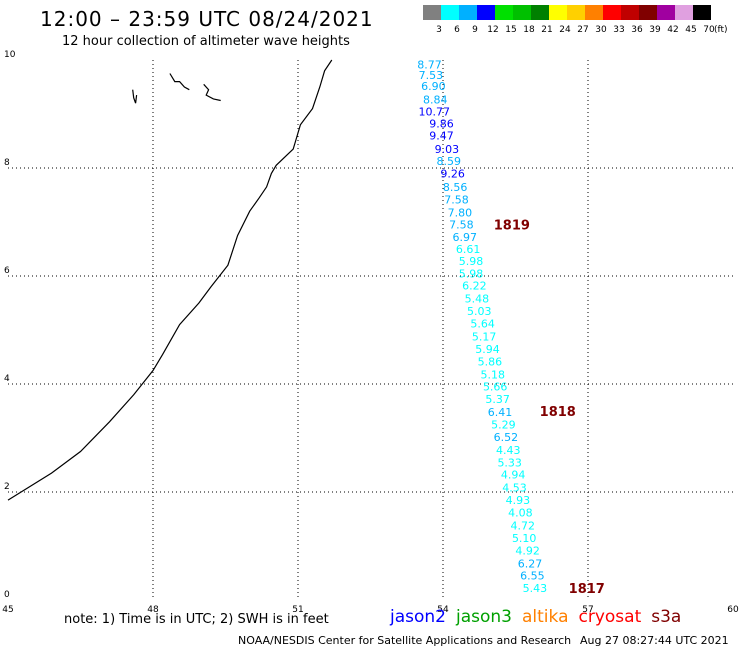  I want to click on wave-height-value: 6.97, so click(465, 237).